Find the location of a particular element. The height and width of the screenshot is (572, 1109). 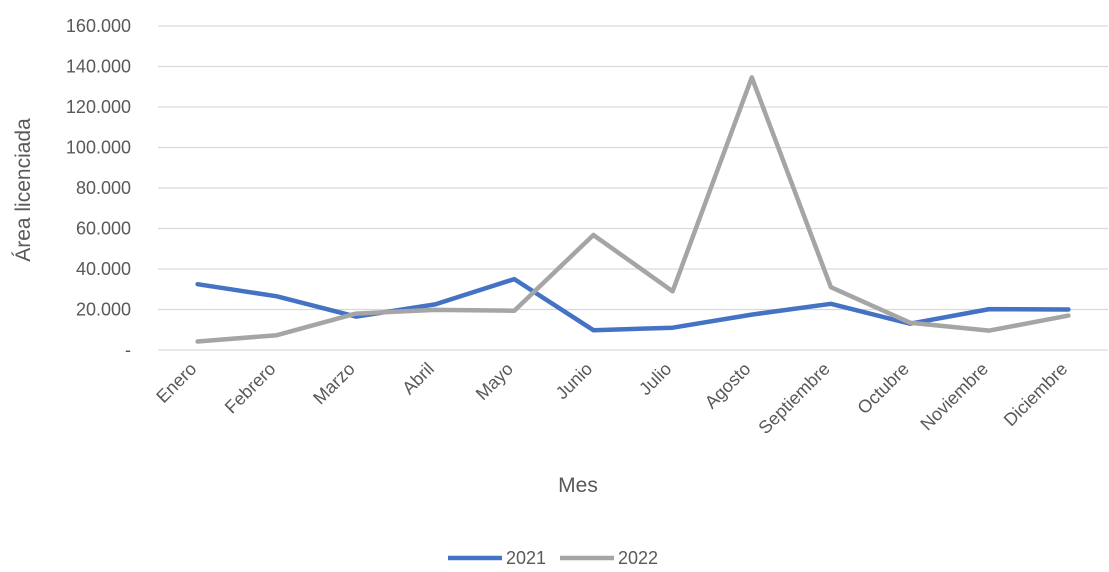

legend: 2021 2022 is located at coordinates (553, 558).